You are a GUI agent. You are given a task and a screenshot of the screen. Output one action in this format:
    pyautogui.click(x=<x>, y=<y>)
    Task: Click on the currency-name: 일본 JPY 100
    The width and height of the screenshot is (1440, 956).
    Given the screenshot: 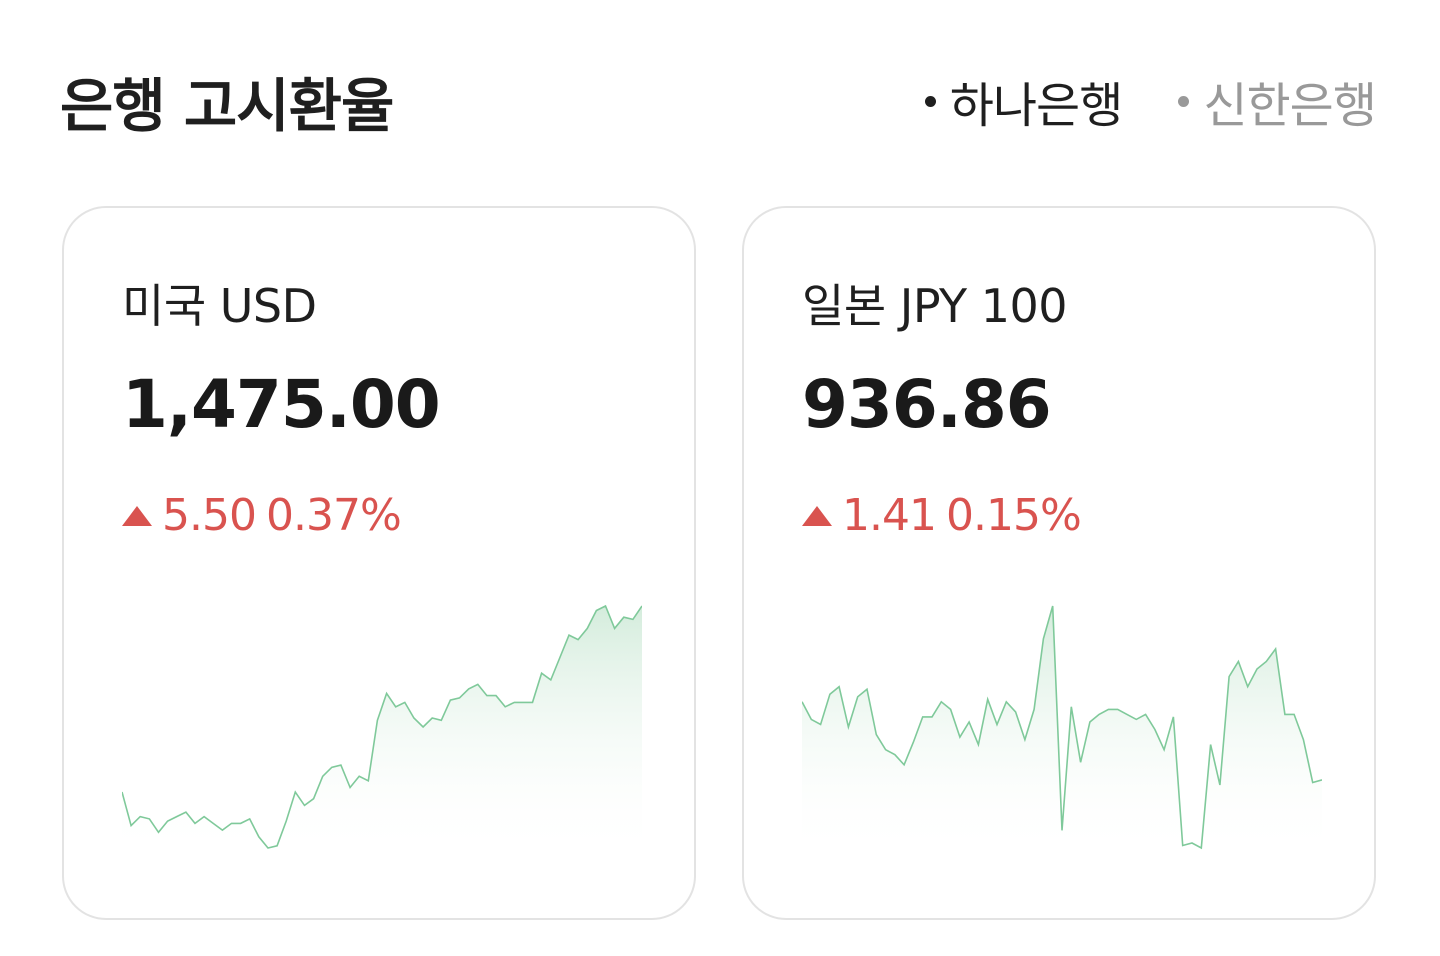 What is the action you would take?
    pyautogui.click(x=935, y=306)
    